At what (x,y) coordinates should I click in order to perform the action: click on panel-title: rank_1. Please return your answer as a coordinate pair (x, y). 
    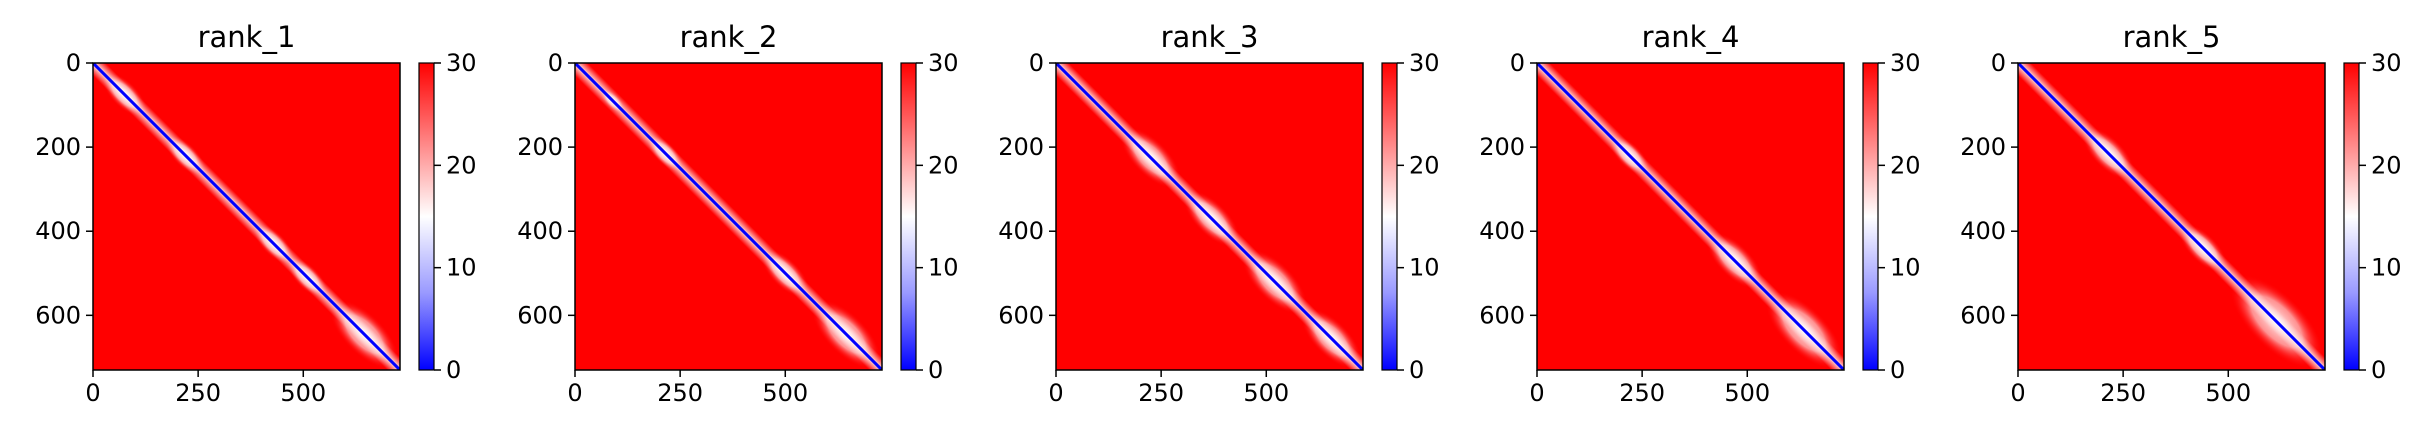
    Looking at the image, I should click on (247, 37).